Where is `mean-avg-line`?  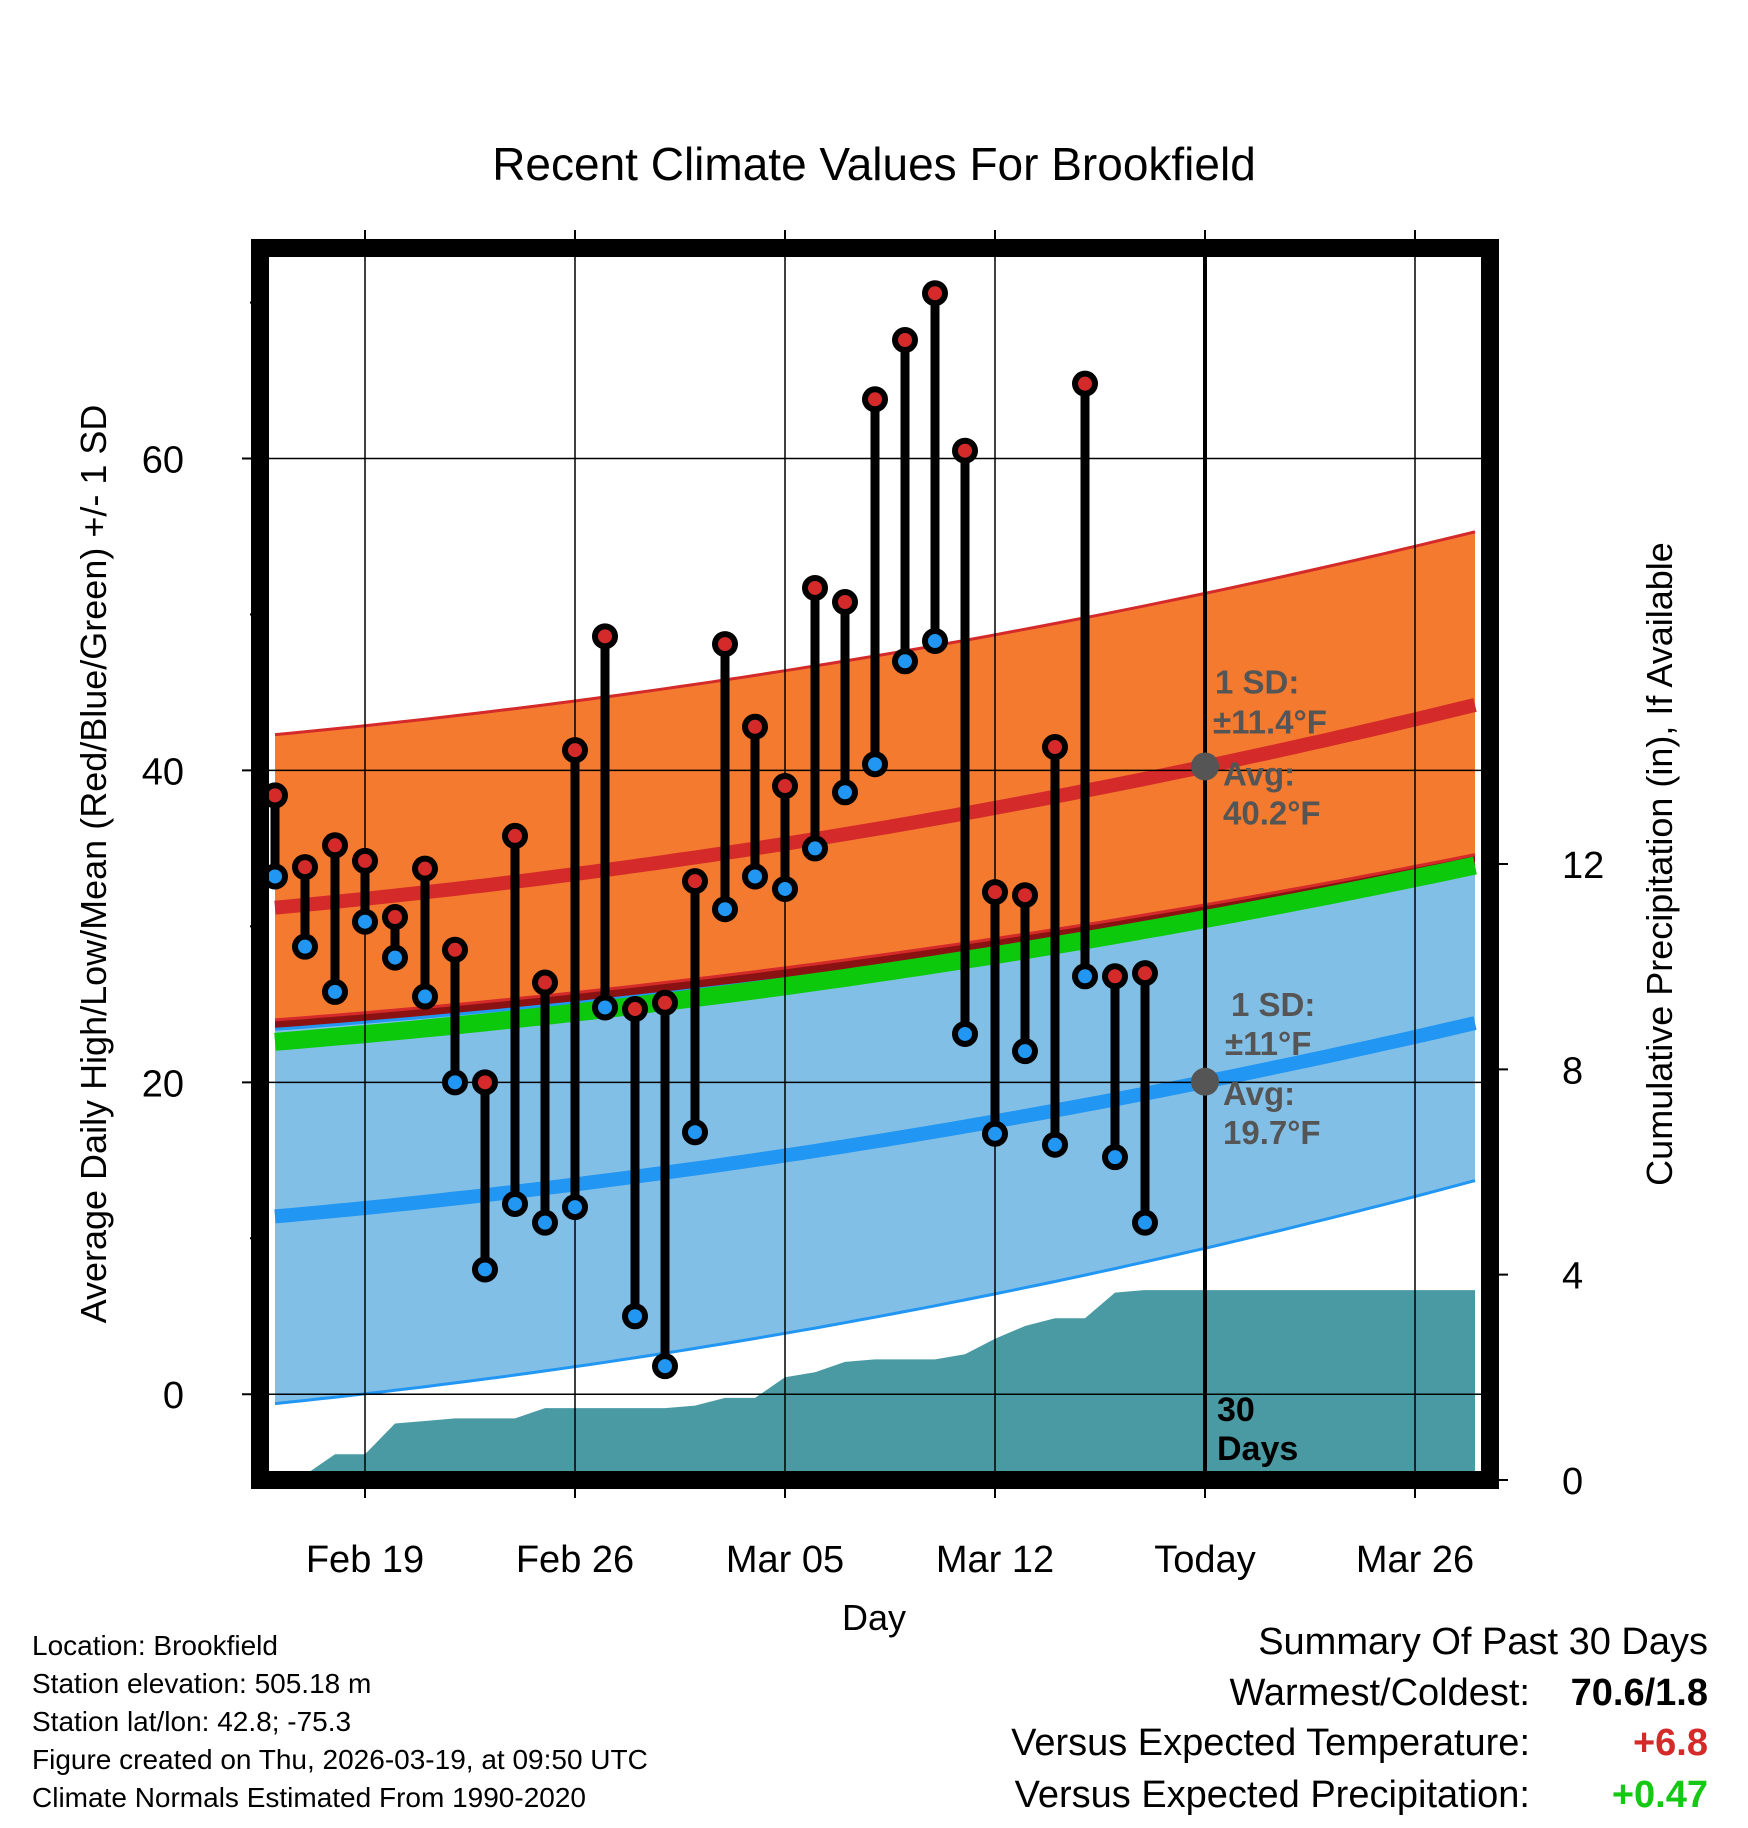 mean-avg-line is located at coordinates (875, 953).